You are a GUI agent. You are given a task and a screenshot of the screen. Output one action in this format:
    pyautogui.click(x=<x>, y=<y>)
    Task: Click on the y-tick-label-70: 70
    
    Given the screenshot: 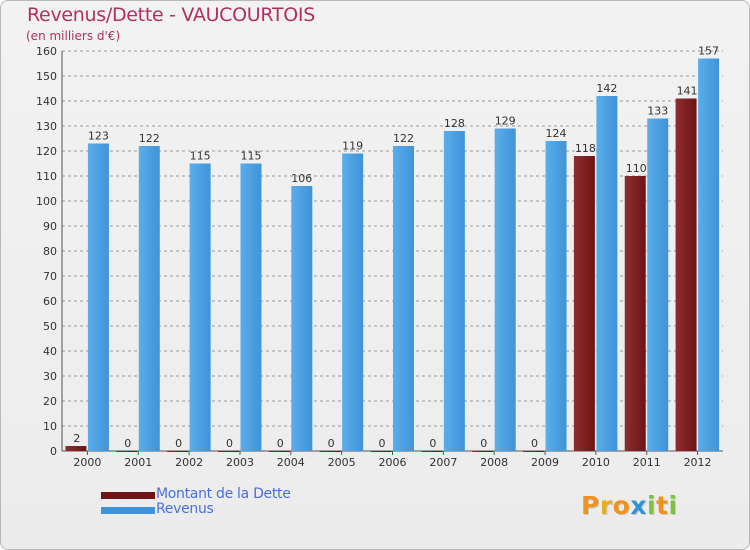 What is the action you would take?
    pyautogui.click(x=50, y=276)
    